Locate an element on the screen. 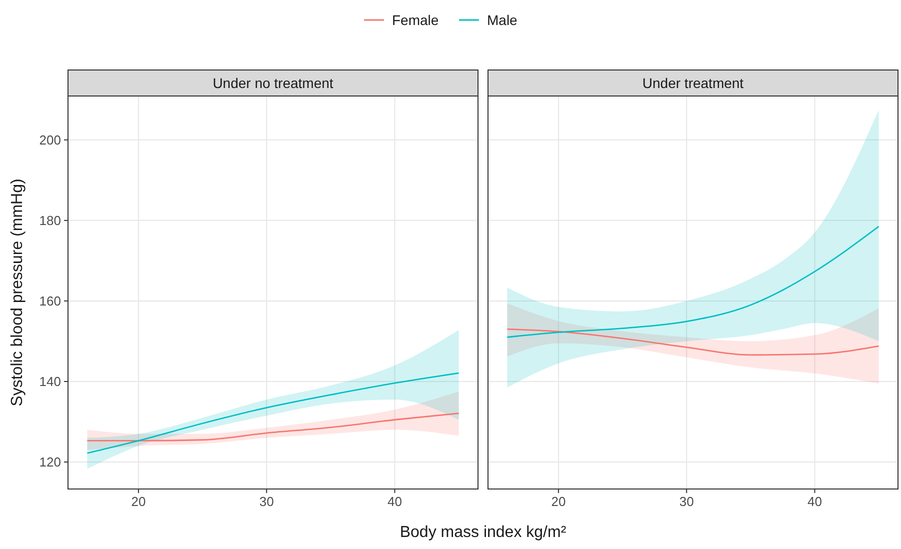 The image size is (901, 549). y-axis-title: Systolic blood pressure (mmHg) is located at coordinates (17, 292).